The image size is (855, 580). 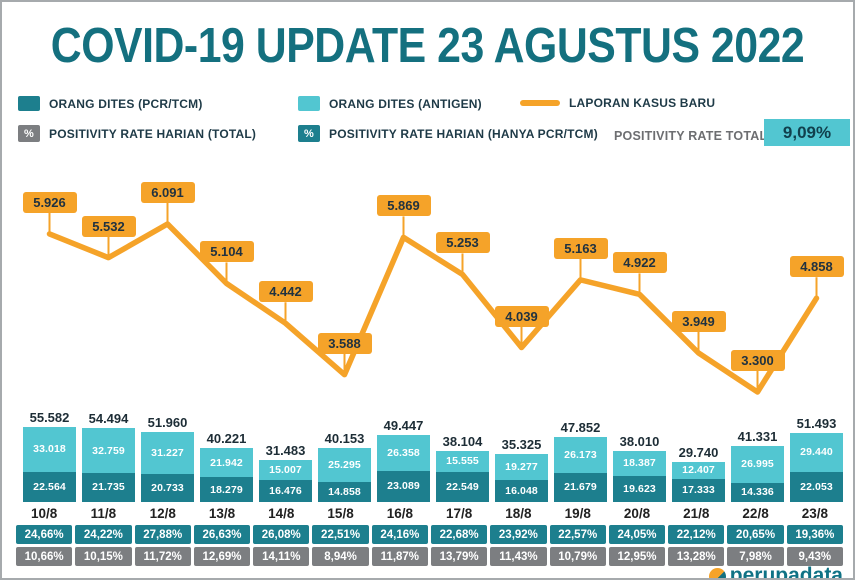 I want to click on bar-antigen-segment: 18.387, so click(x=639, y=463).